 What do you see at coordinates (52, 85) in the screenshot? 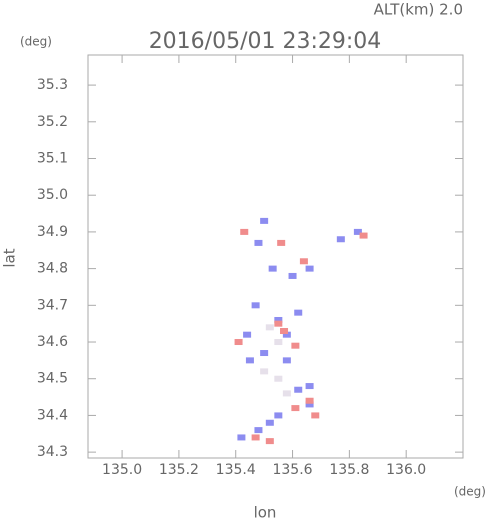
I see `y-tick-label: 35.3` at bounding box center [52, 85].